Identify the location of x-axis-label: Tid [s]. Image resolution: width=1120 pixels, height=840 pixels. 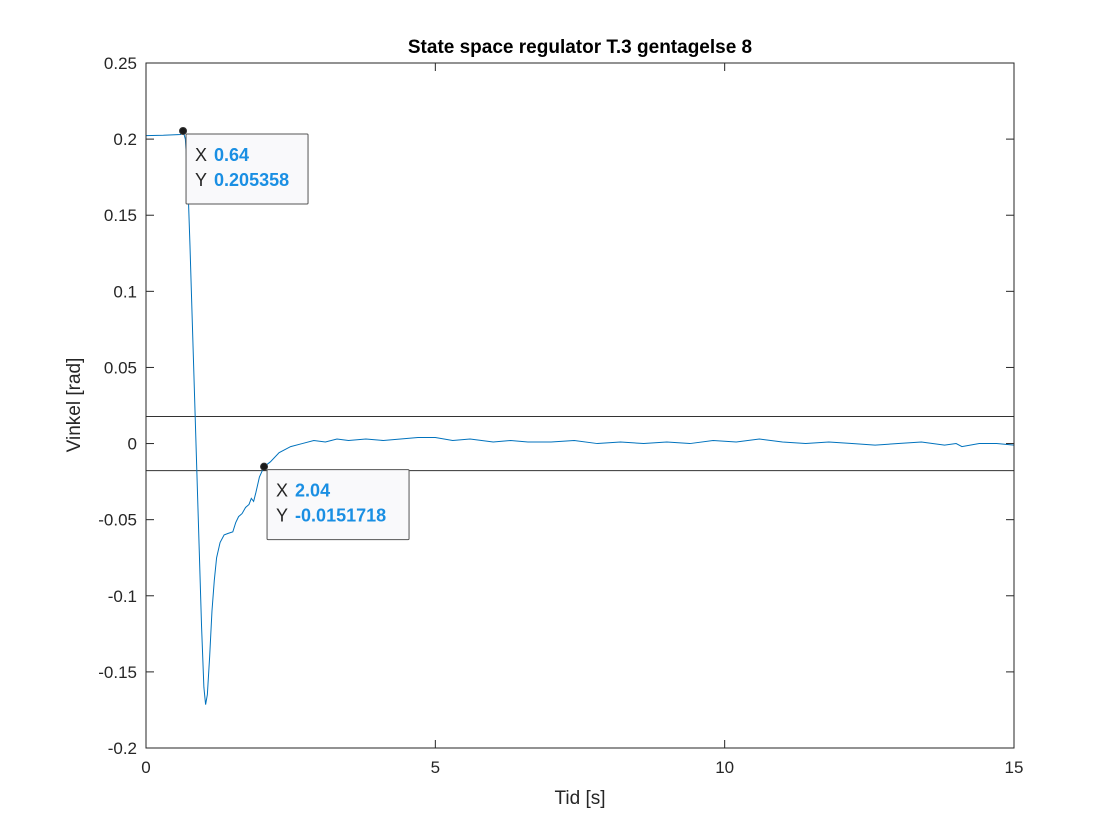
(579, 798).